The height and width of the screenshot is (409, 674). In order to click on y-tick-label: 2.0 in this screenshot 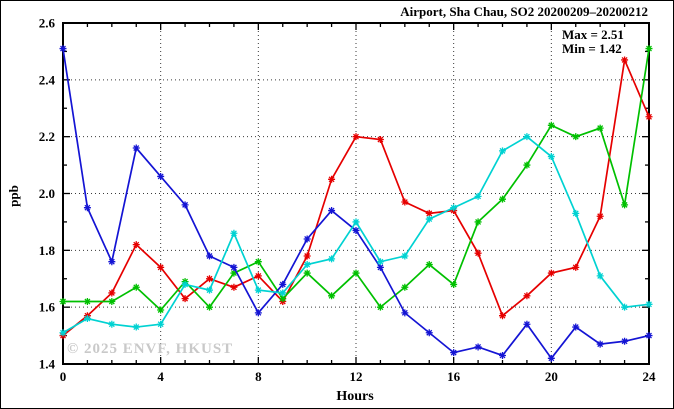, I will do `click(47, 193)`.